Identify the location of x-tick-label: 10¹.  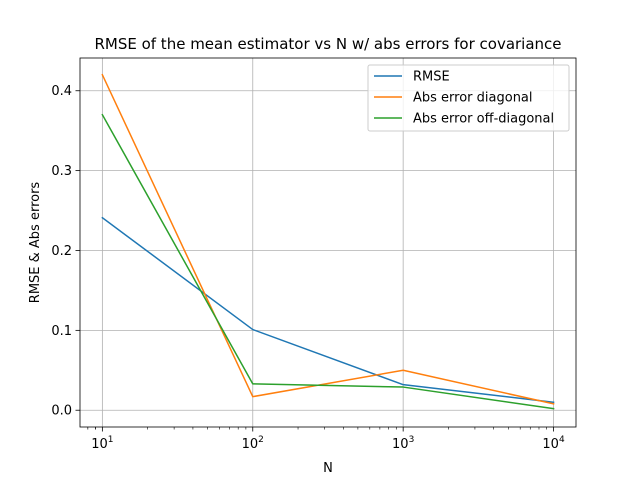
(102, 443).